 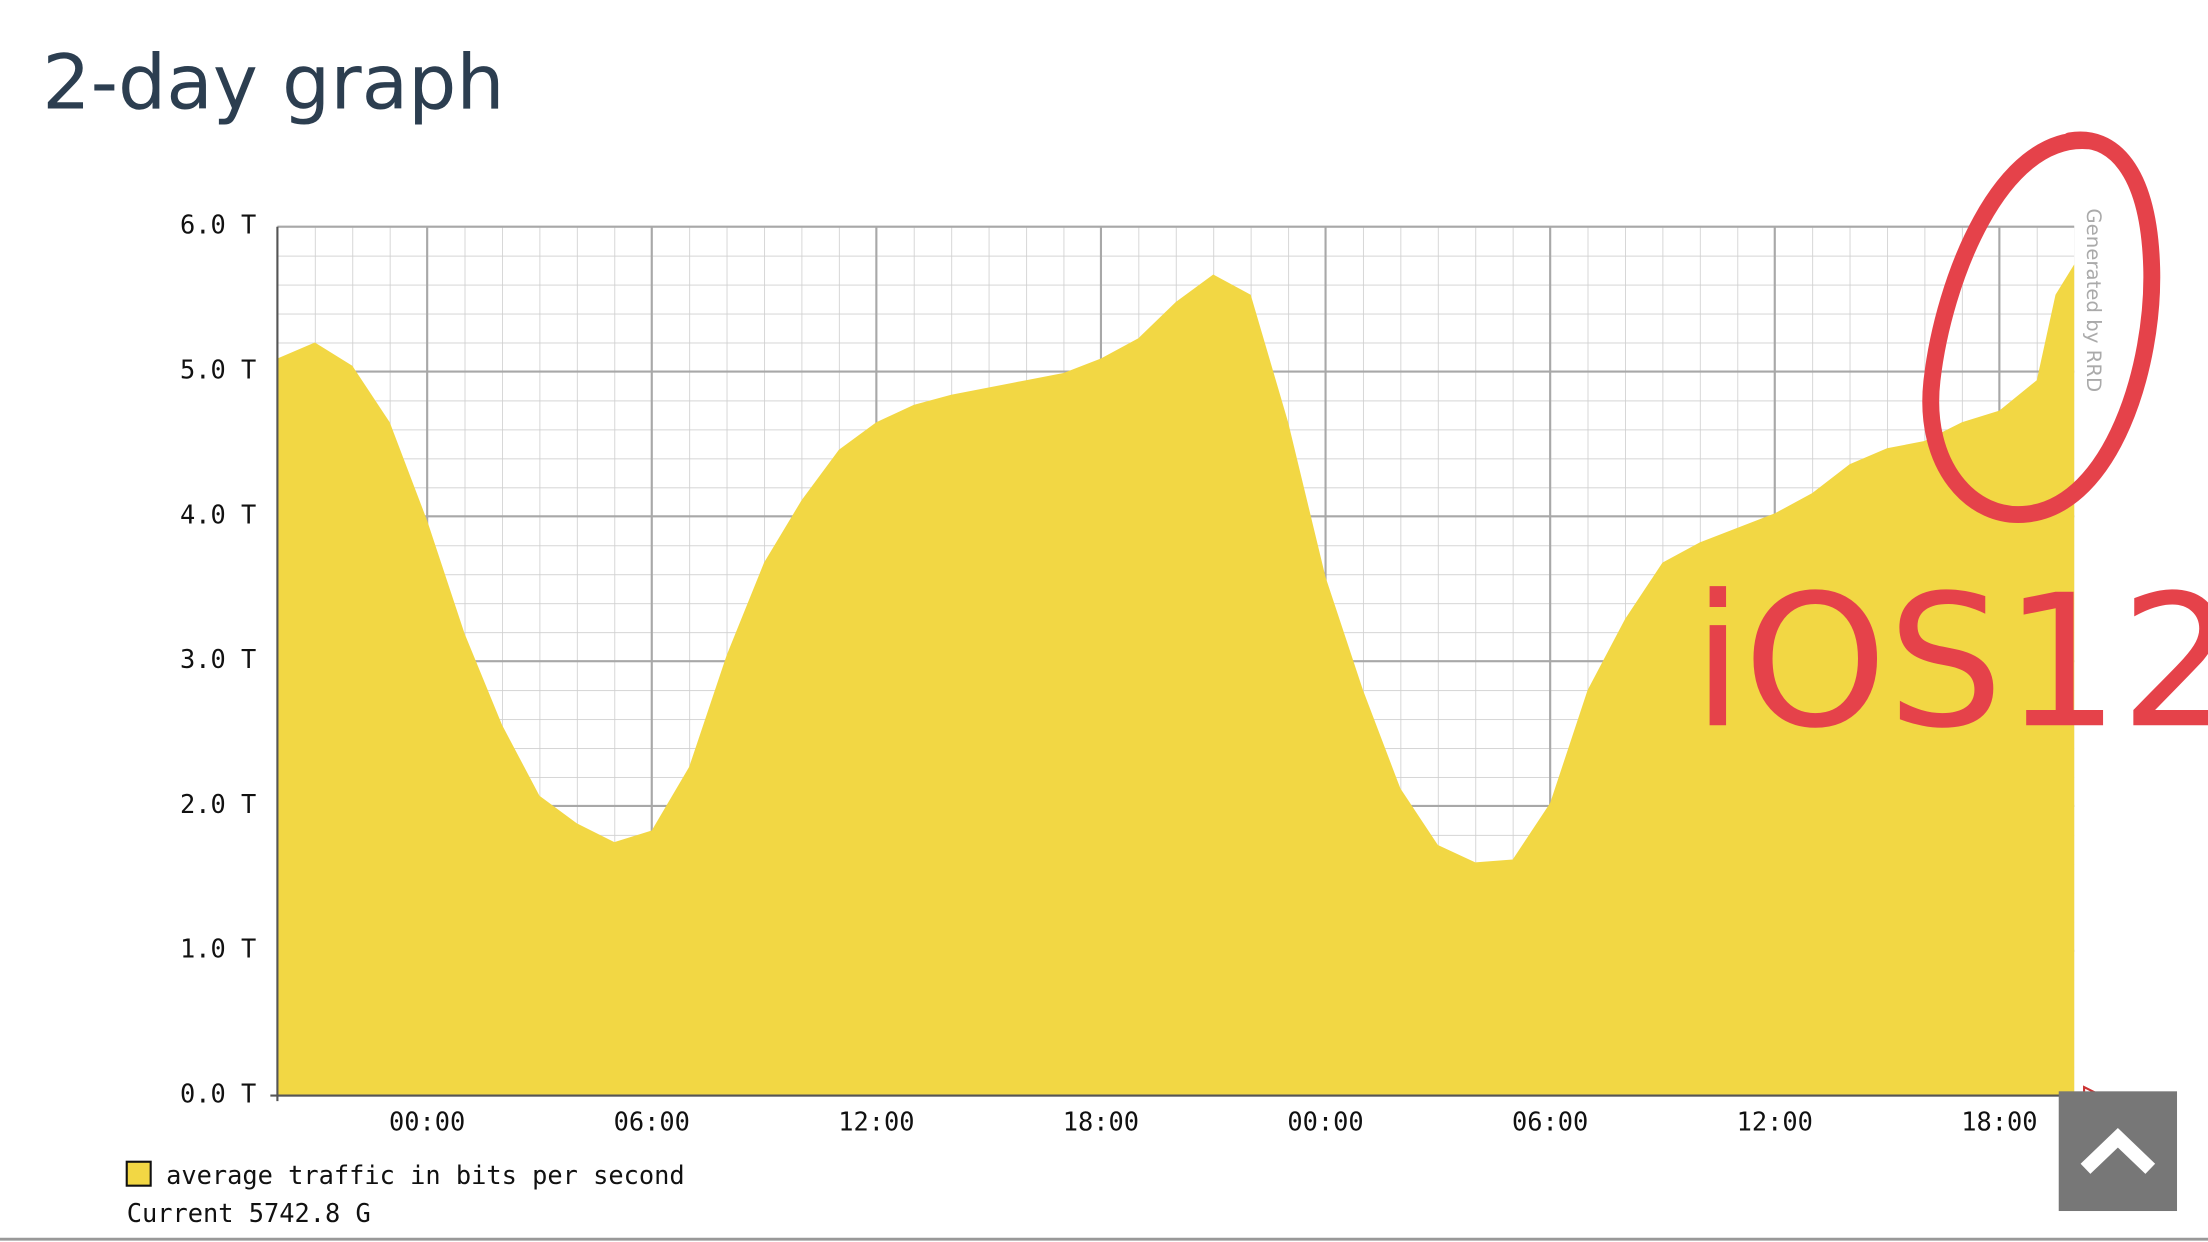 I want to click on scroll-top-button, so click(x=2118, y=1151).